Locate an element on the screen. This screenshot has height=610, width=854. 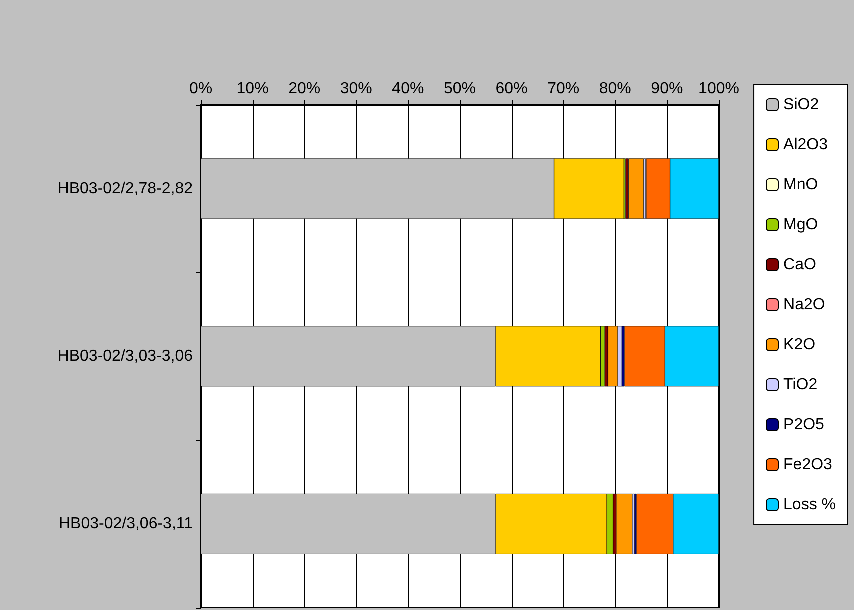
legend-label: P2O5 is located at coordinates (804, 425).